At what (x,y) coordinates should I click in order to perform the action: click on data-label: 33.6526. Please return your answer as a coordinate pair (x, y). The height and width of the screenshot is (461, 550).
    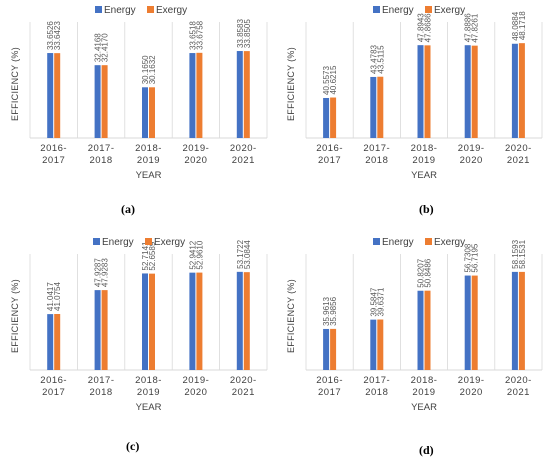
    Looking at the image, I should click on (50, 35).